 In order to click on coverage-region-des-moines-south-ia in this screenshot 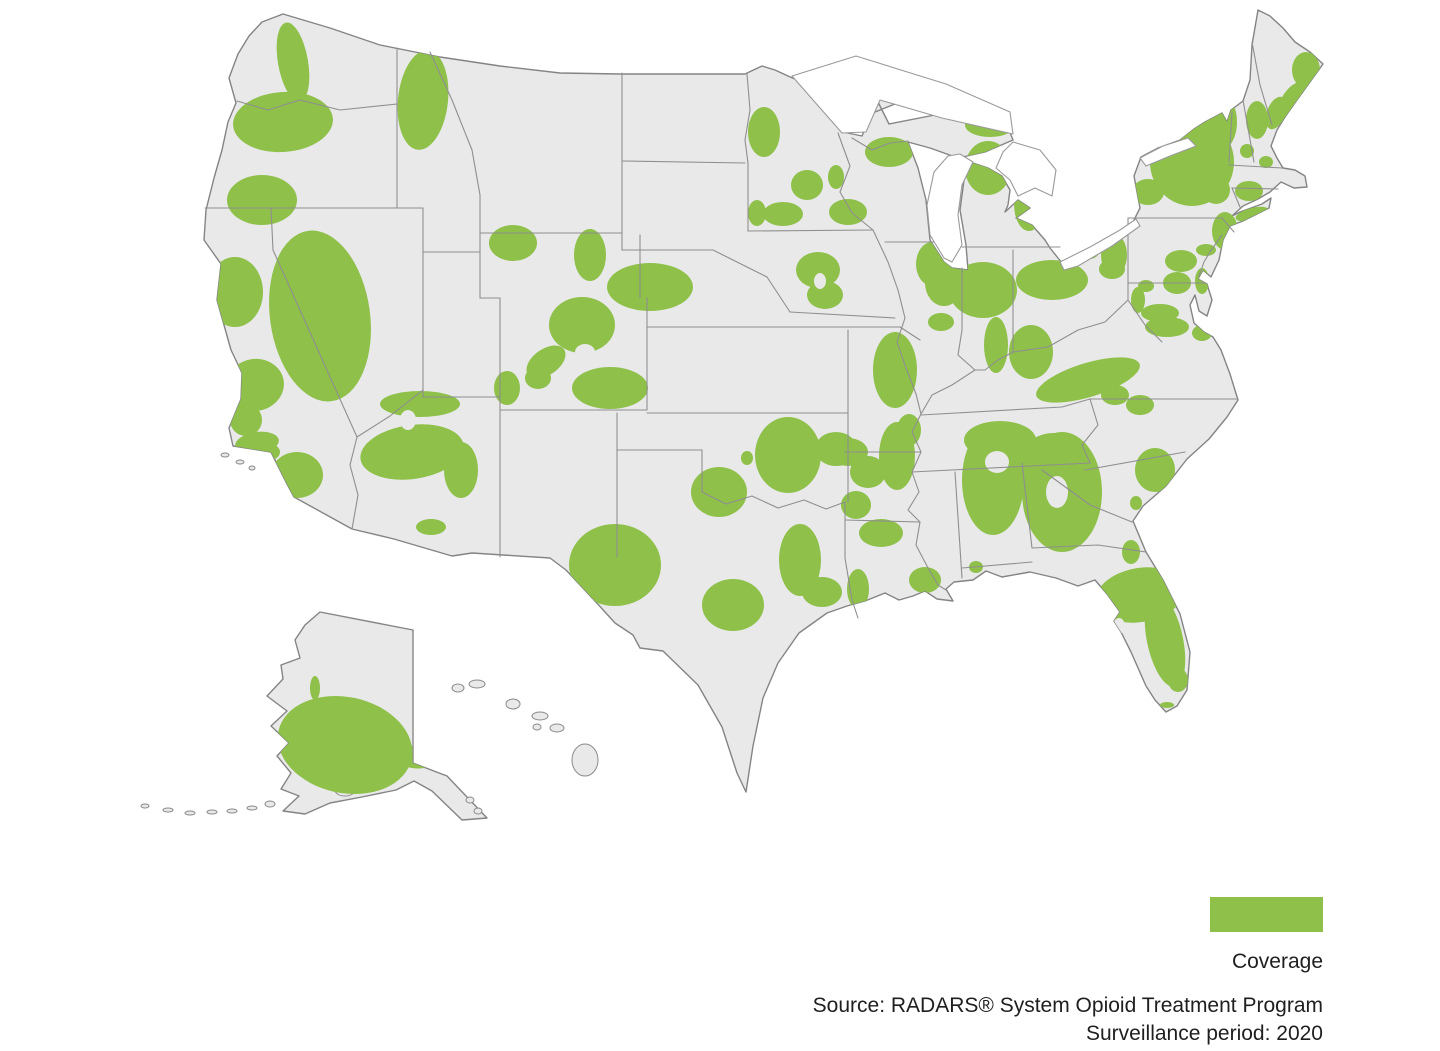, I will do `click(825, 295)`.